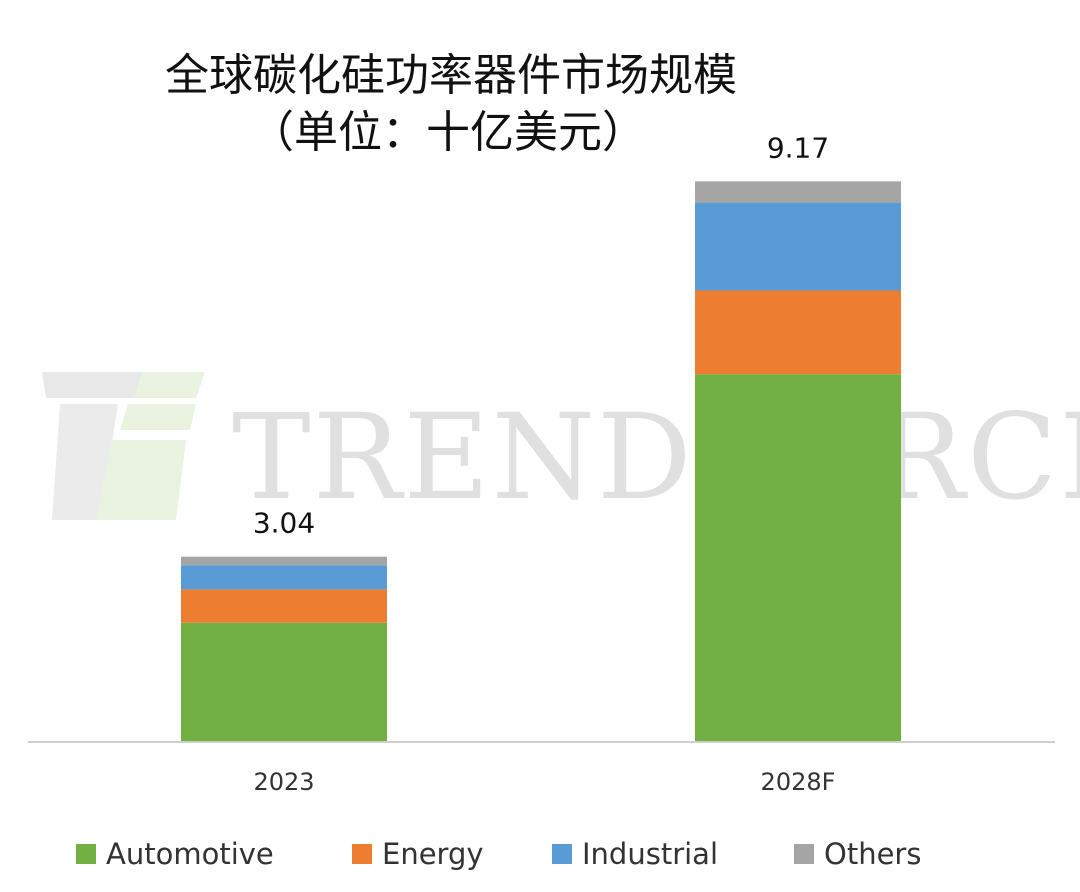 Image resolution: width=1080 pixels, height=892 pixels. What do you see at coordinates (562, 854) in the screenshot?
I see `legend-swatch-industrial` at bounding box center [562, 854].